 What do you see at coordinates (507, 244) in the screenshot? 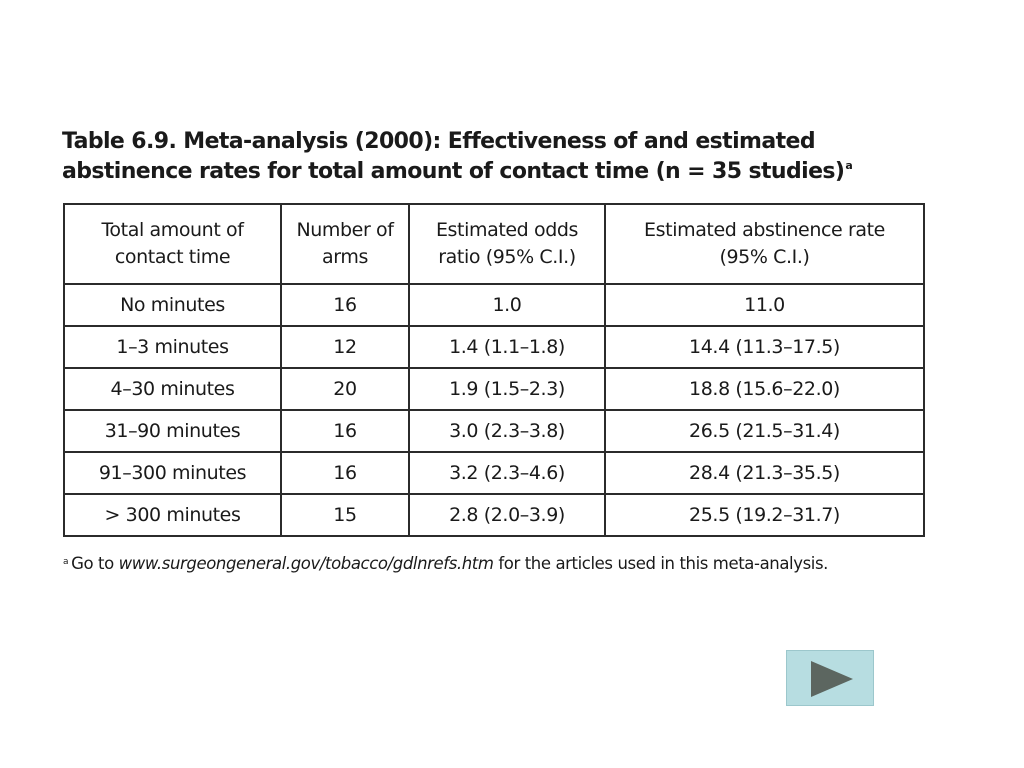
I see `header-odds-ratio: Estimated odds ratio (95% C.I.)` at bounding box center [507, 244].